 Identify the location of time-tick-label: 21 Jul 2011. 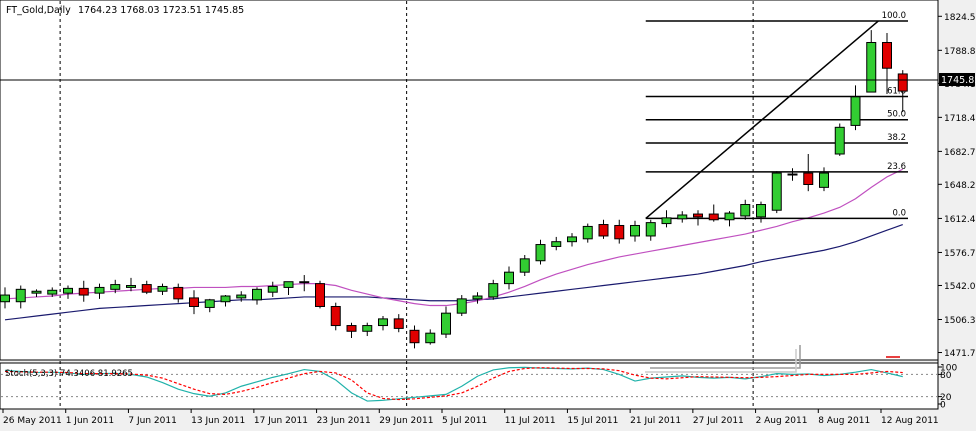
(655, 421).